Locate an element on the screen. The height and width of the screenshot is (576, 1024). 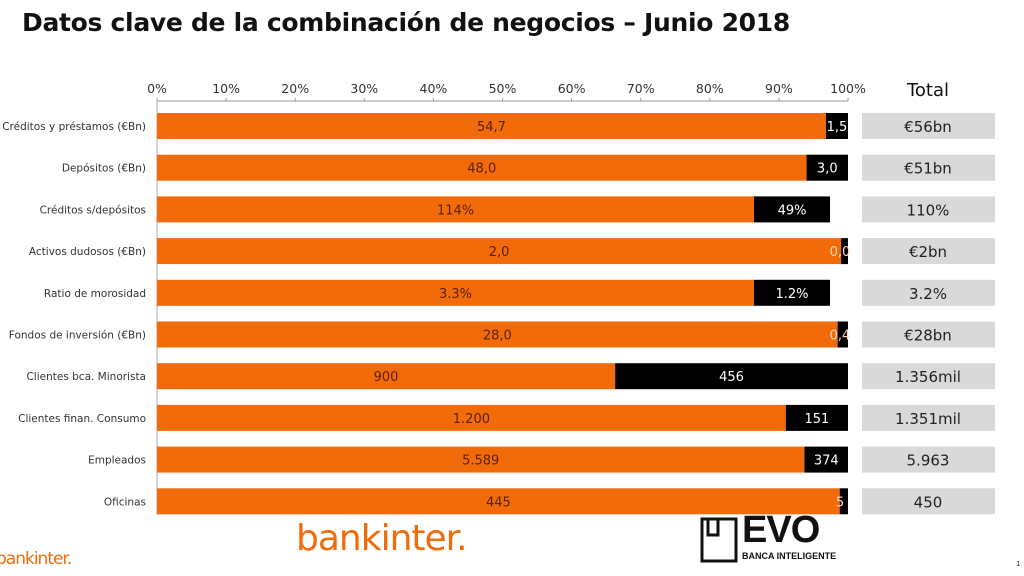
total-header: Total is located at coordinates (927, 90).